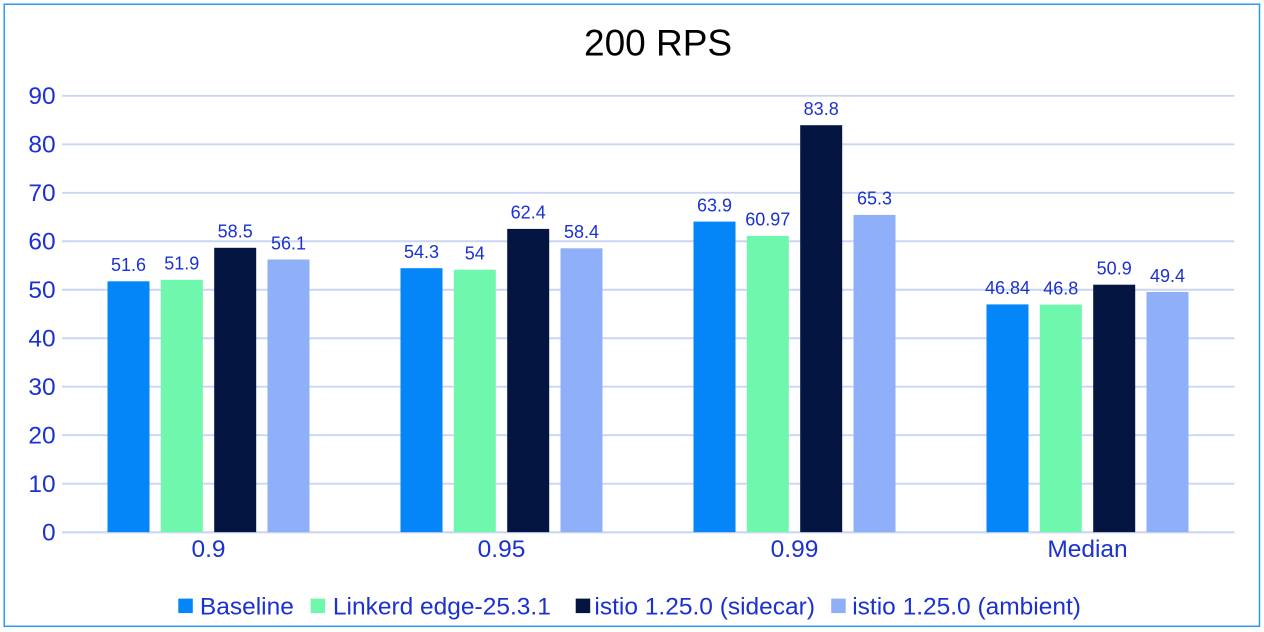 Image resolution: width=1264 pixels, height=632 pixels. What do you see at coordinates (658, 43) in the screenshot?
I see `svg-text: 200 RPS` at bounding box center [658, 43].